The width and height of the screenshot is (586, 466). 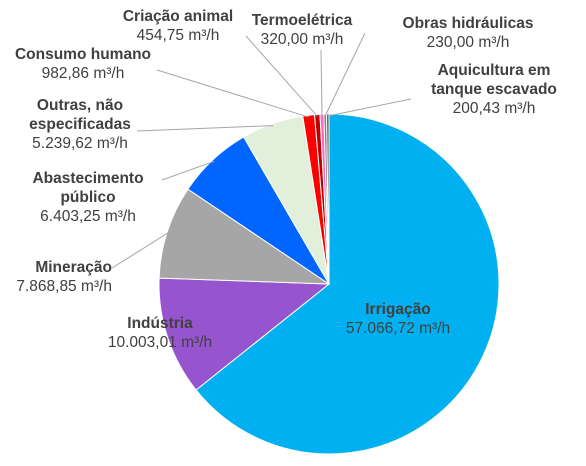 I want to click on slice-value-consumo-humano: 982,86 m³/h, so click(x=83, y=73).